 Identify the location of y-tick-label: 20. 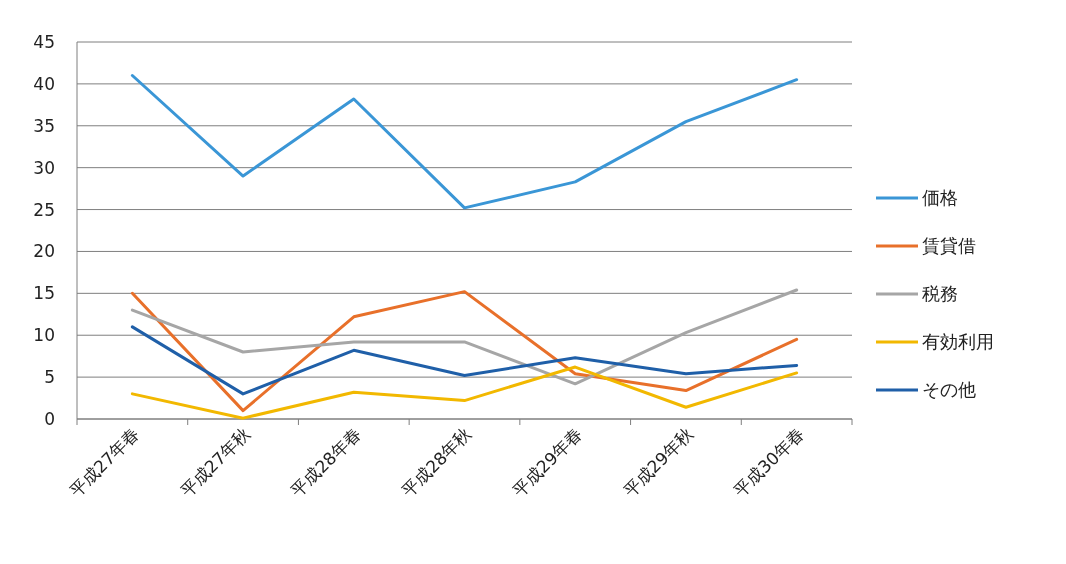
(44, 251).